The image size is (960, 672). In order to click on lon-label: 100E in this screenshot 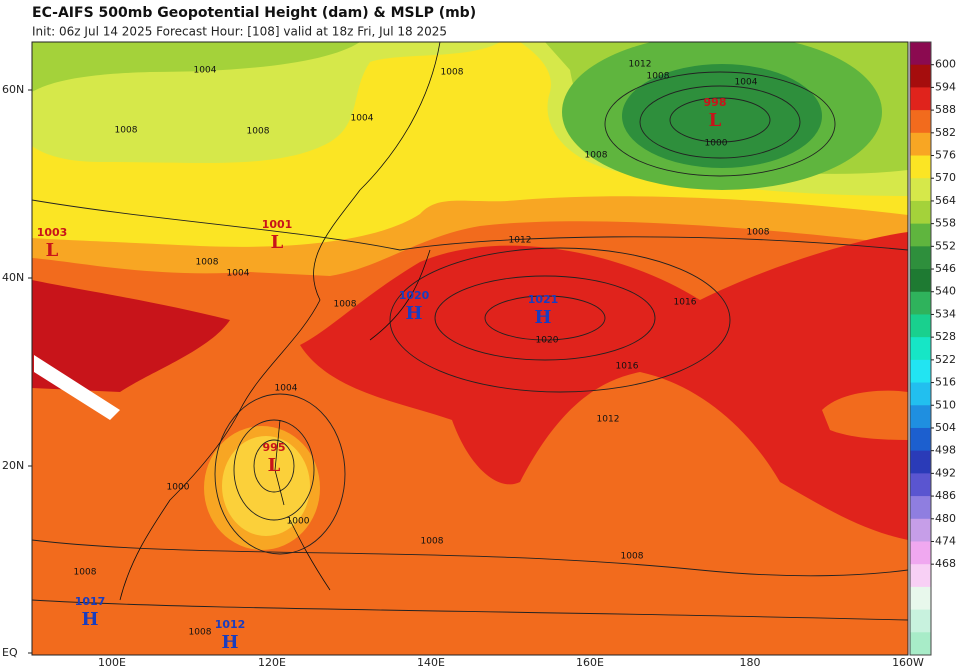, I will do `click(112, 662)`.